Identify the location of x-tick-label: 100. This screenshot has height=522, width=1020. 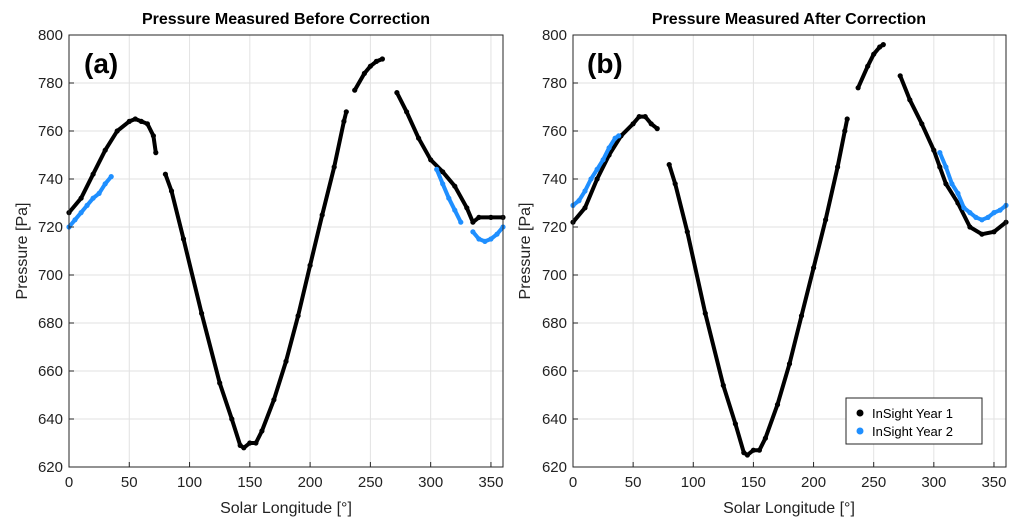
(189, 482).